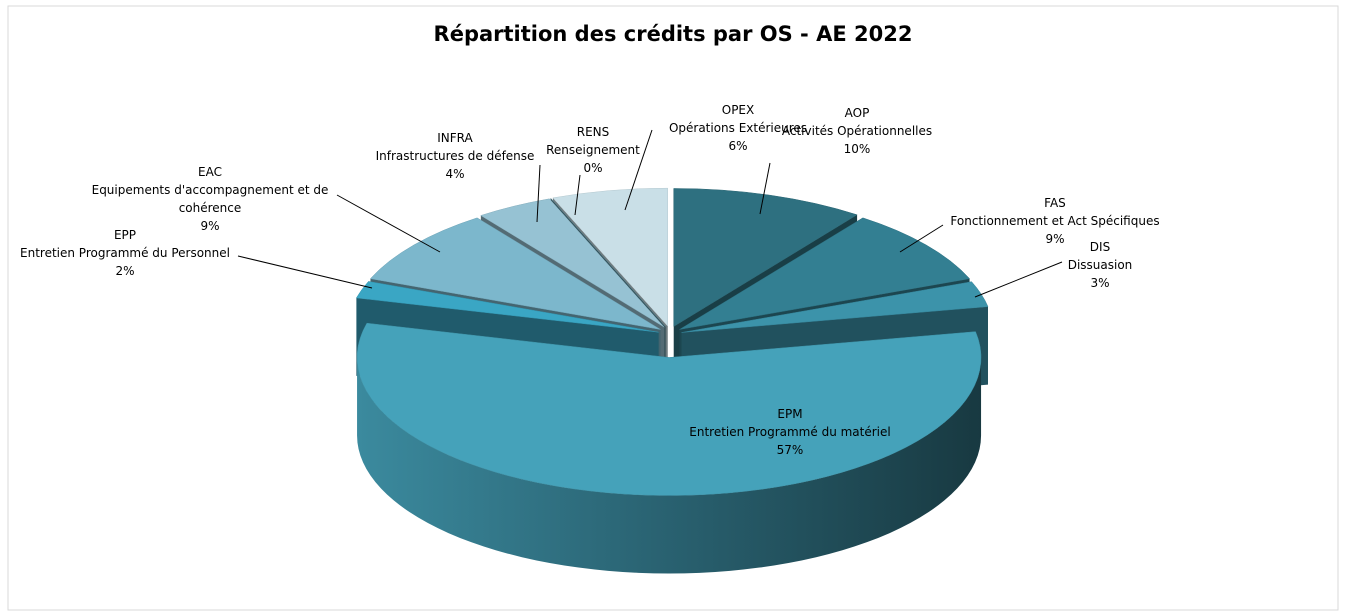  I want to click on label-line: Entretien Programmé du Personnel, so click(125, 253).